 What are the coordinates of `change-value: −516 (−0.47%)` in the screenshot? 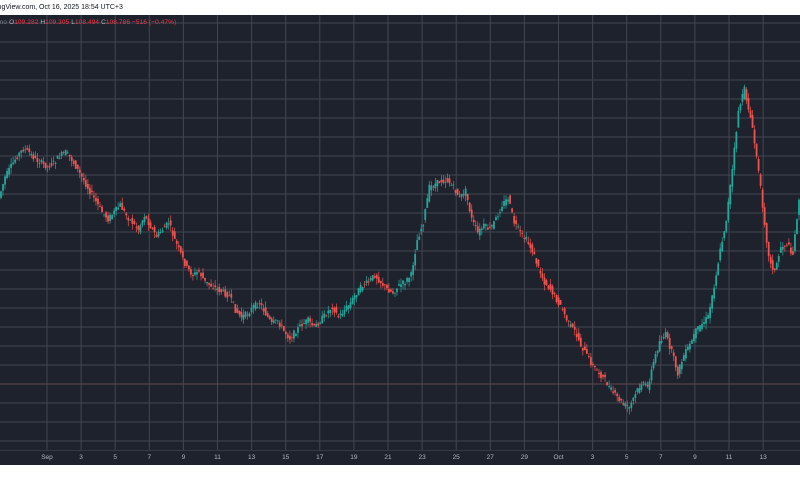 It's located at (154, 22).